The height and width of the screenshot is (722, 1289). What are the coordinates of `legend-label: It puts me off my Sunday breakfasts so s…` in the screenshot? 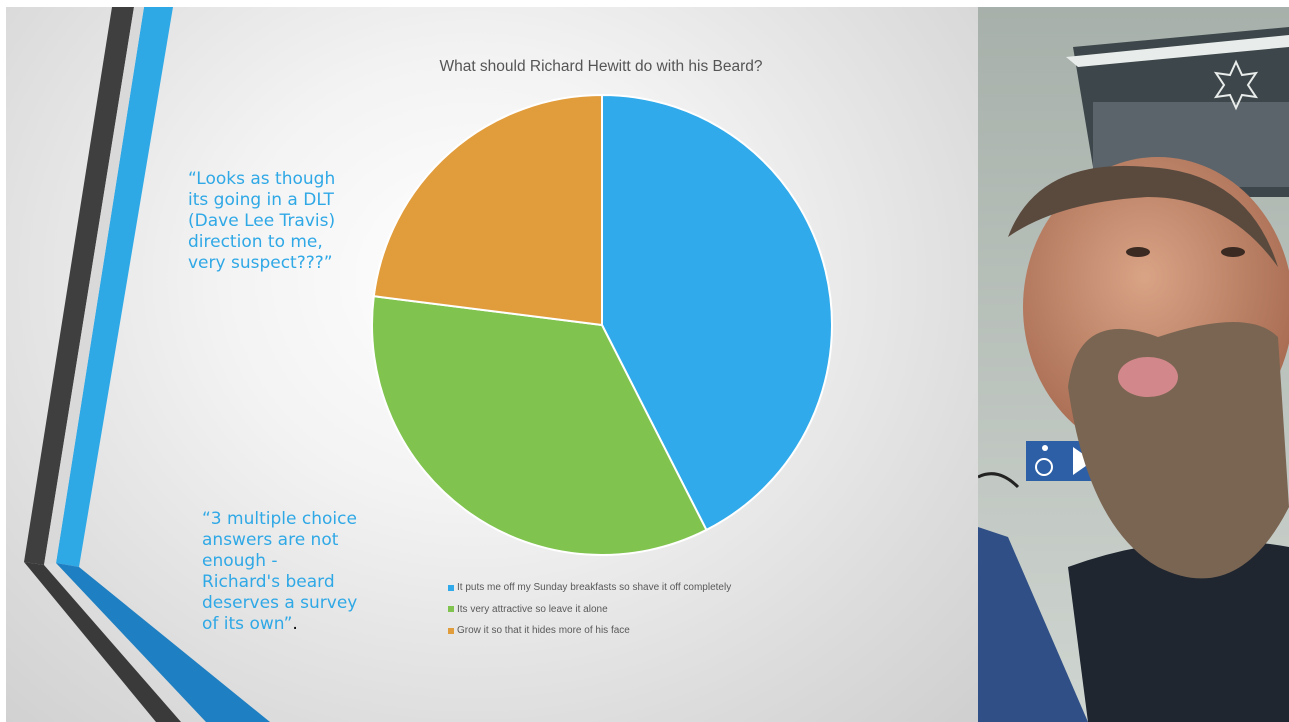 It's located at (594, 588).